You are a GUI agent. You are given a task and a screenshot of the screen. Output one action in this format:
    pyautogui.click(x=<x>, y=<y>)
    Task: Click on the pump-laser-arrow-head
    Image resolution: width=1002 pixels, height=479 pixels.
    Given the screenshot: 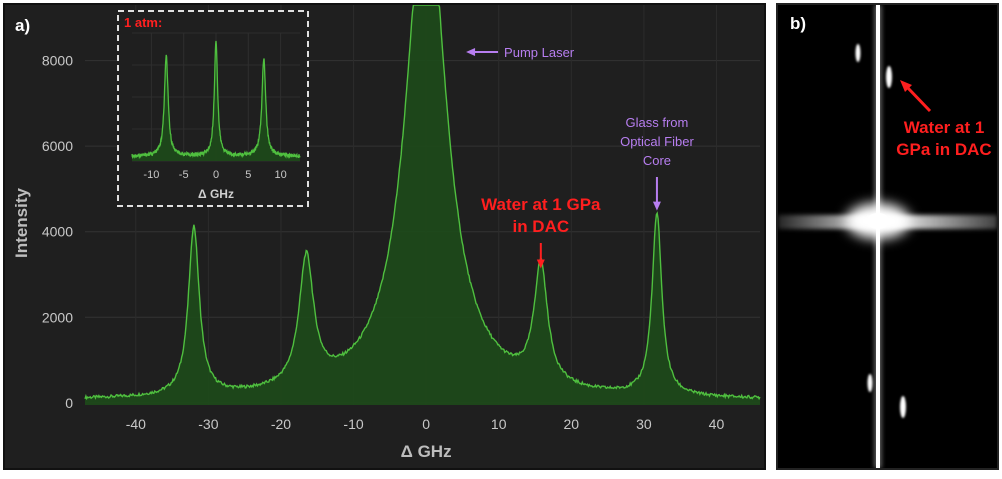 What is the action you would take?
    pyautogui.click(x=471, y=52)
    